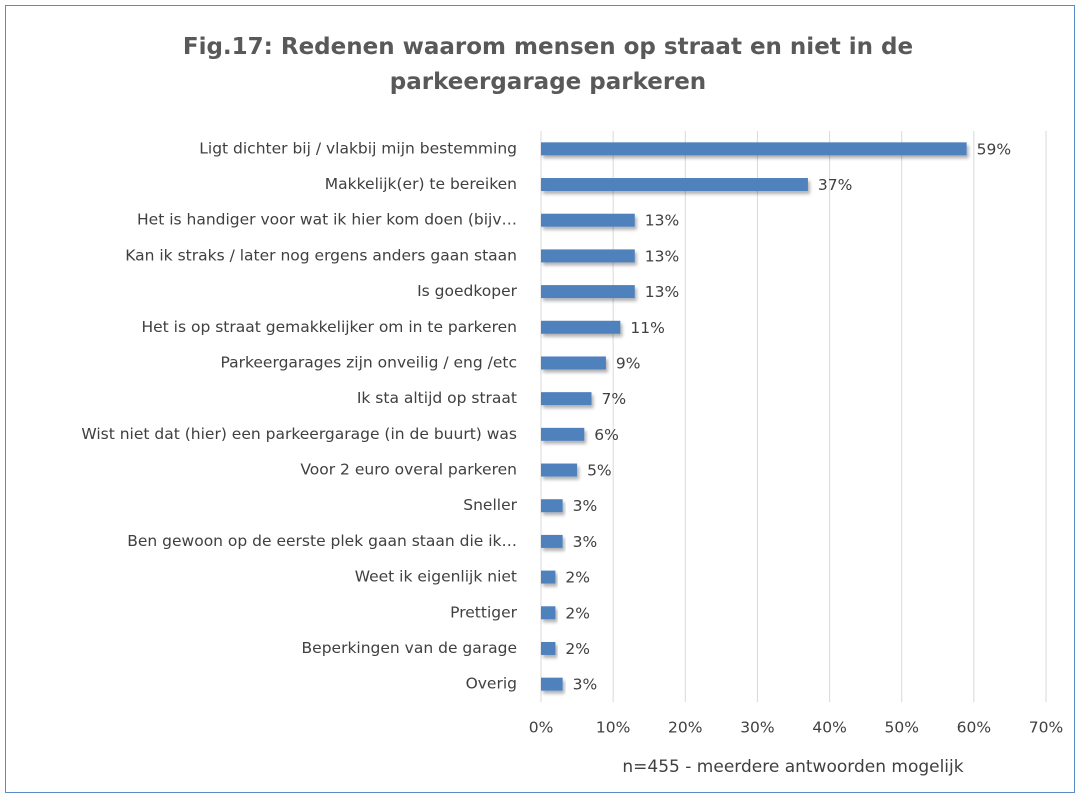 The width and height of the screenshot is (1082, 800). What do you see at coordinates (483, 612) in the screenshot?
I see `y-tick-label: Prettiger` at bounding box center [483, 612].